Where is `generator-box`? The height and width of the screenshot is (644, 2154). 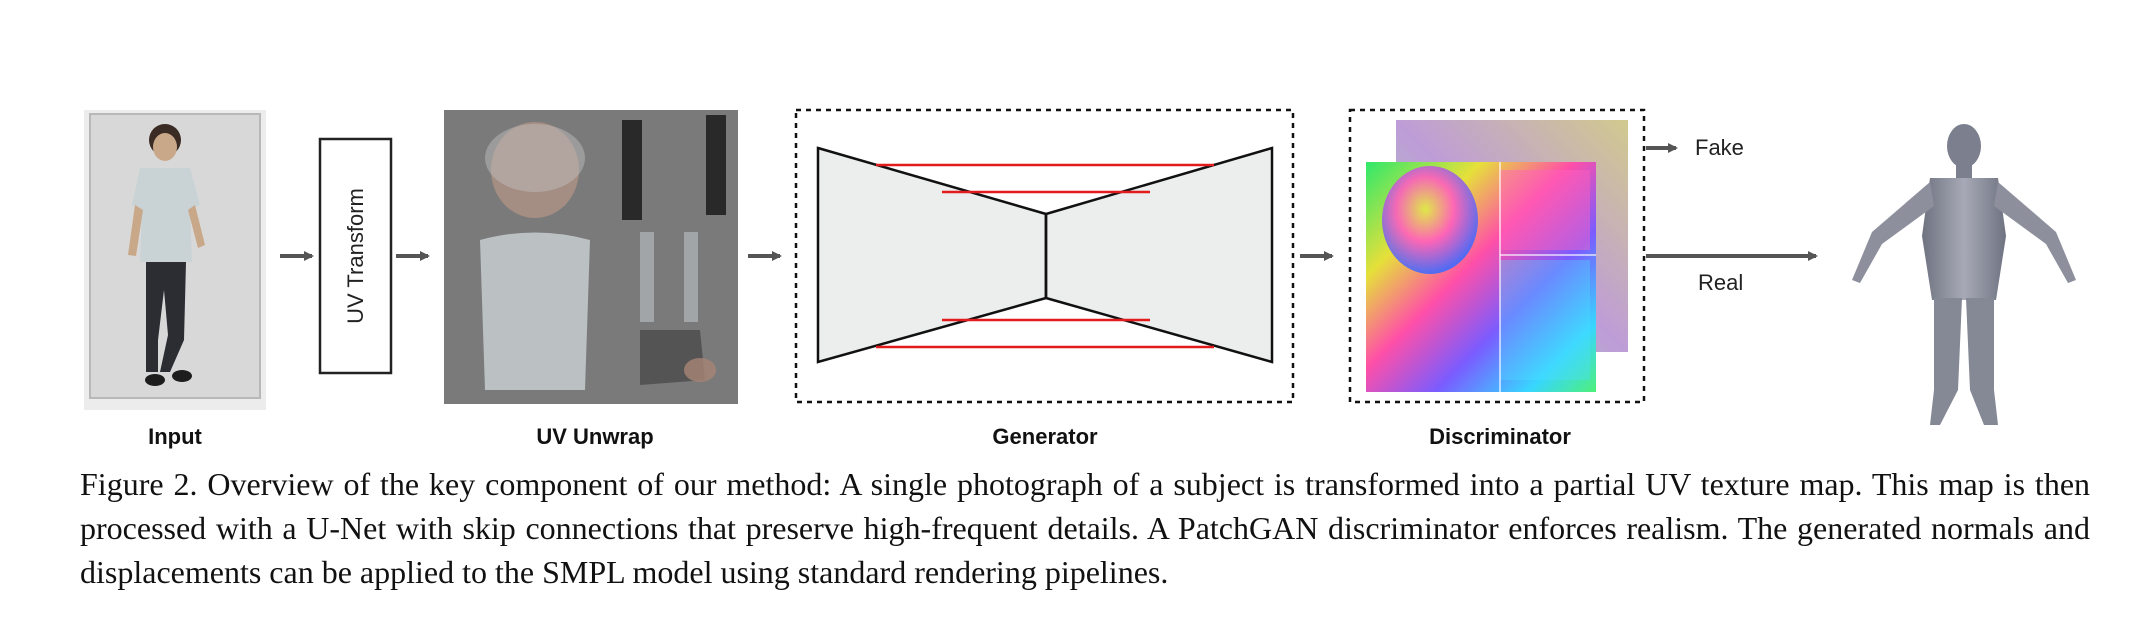 generator-box is located at coordinates (1044, 256).